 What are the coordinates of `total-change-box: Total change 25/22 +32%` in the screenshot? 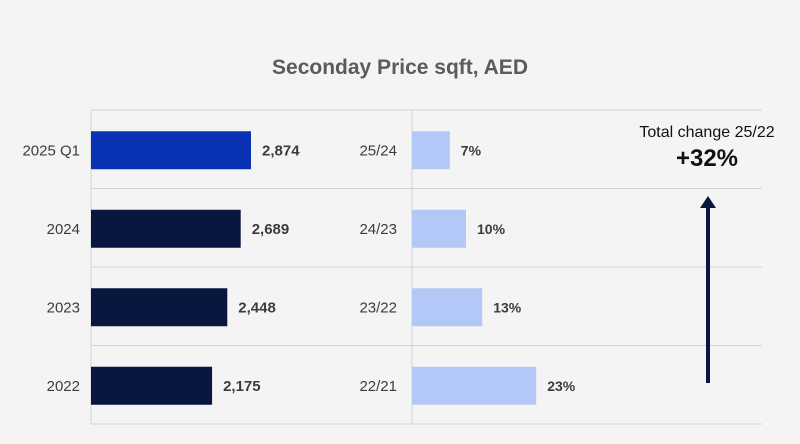 It's located at (706, 148).